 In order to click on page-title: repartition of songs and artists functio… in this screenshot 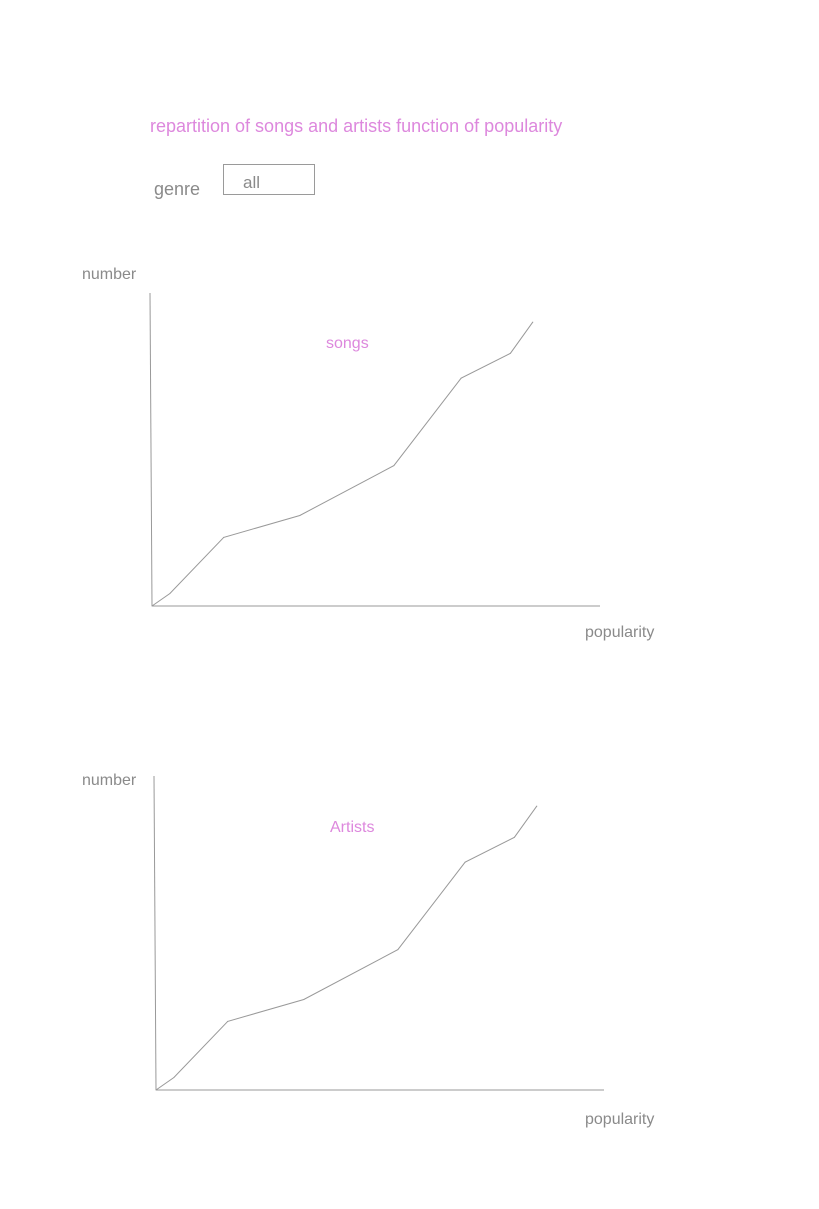, I will do `click(356, 126)`.